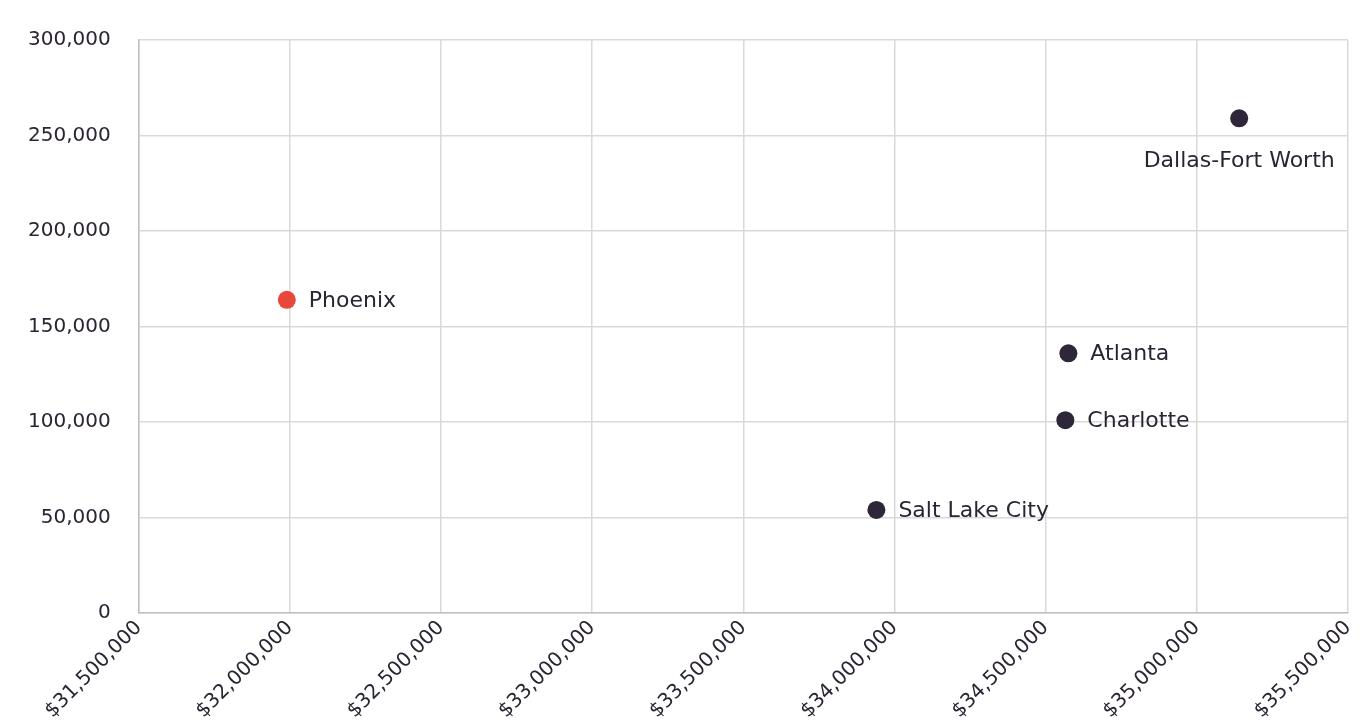 Image resolution: width=1368 pixels, height=726 pixels. Describe the element at coordinates (973, 509) in the screenshot. I see `series-label: Salt Lake City` at that location.